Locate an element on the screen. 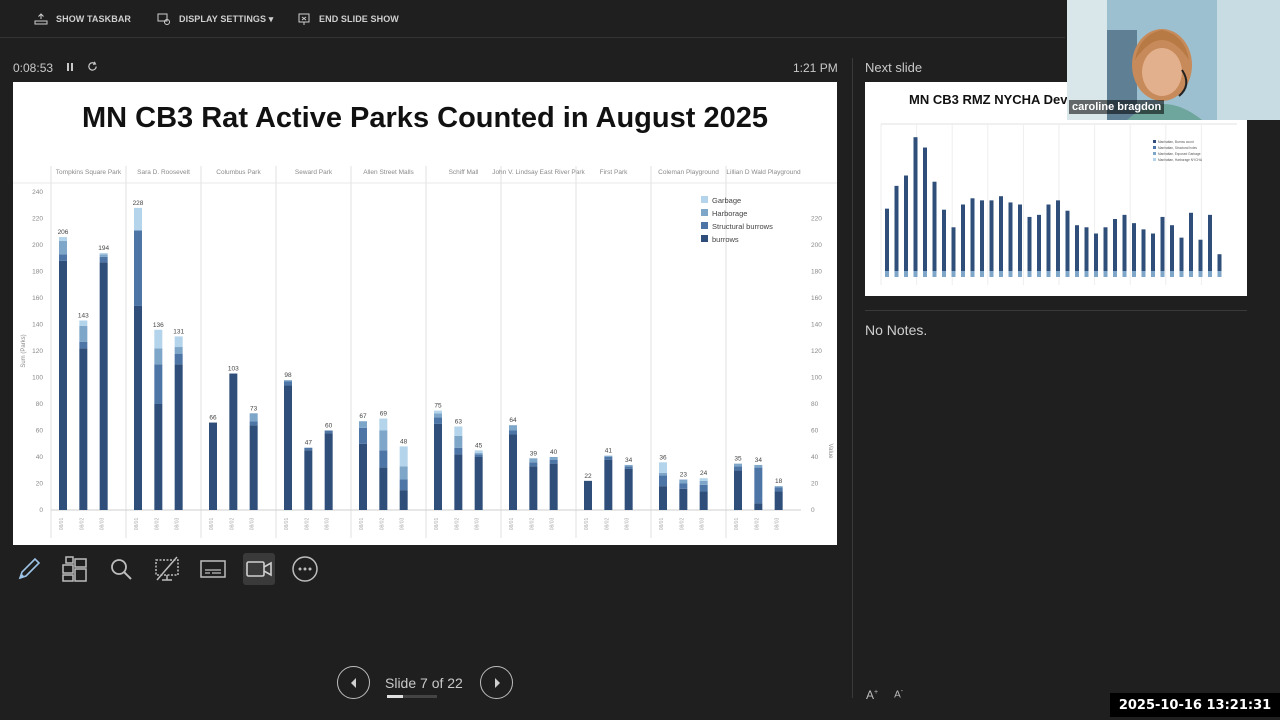 This screenshot has width=1280, height=720. previous-slide-button is located at coordinates (353, 682).